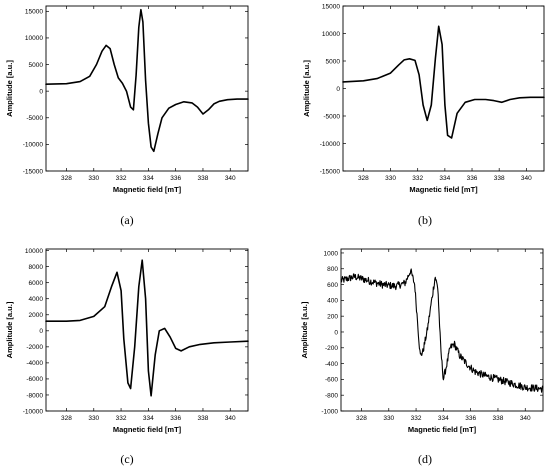  Describe the element at coordinates (93, 178) in the screenshot. I see `x-tick-label-a: 330` at that location.